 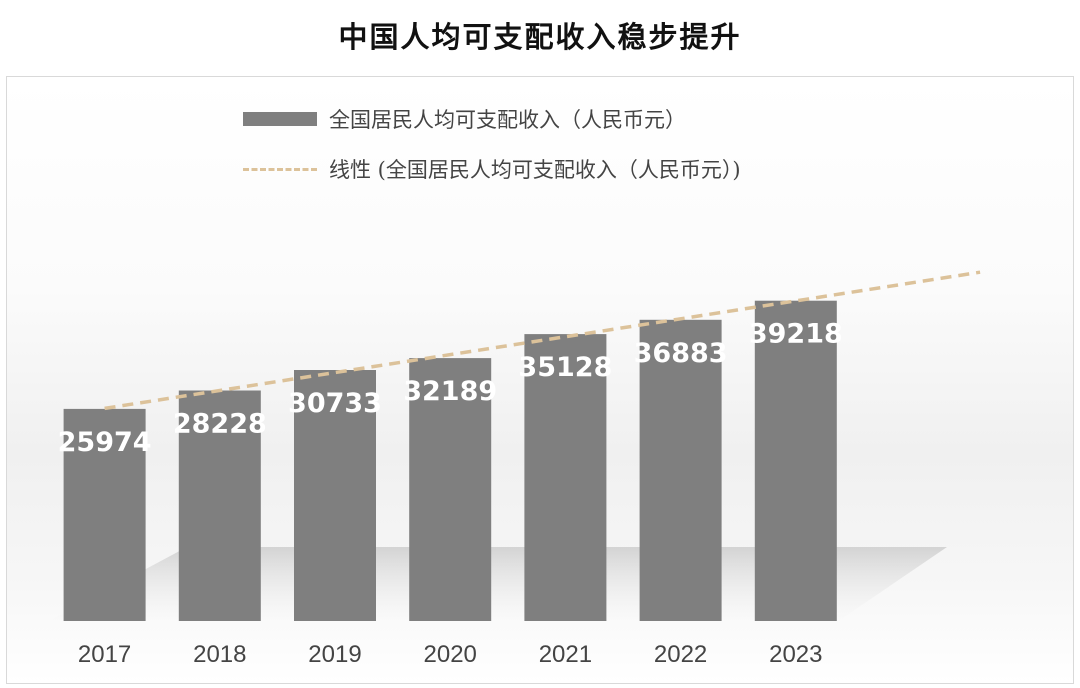 What do you see at coordinates (680, 654) in the screenshot?
I see `x-tick-2022: 2022` at bounding box center [680, 654].